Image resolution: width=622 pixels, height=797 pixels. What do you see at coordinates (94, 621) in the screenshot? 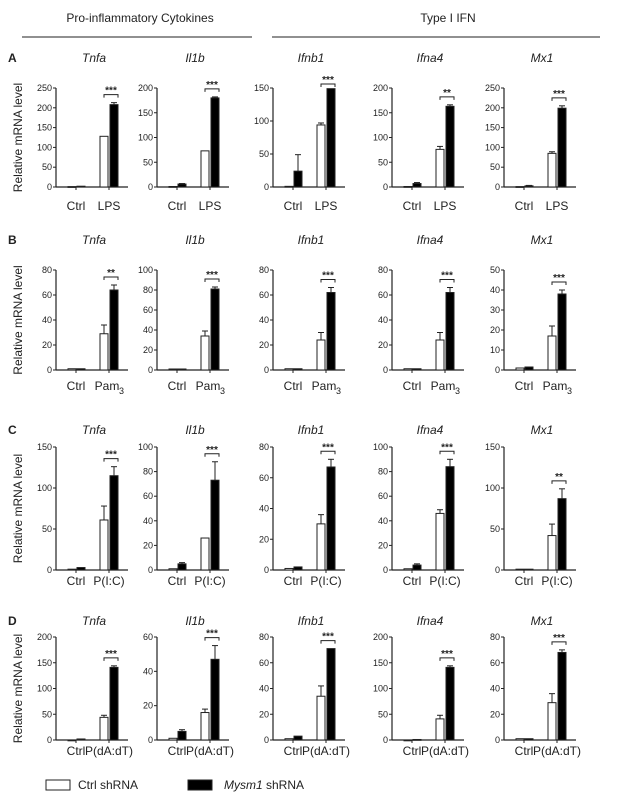
I see `chart-title: Tnfa` at bounding box center [94, 621].